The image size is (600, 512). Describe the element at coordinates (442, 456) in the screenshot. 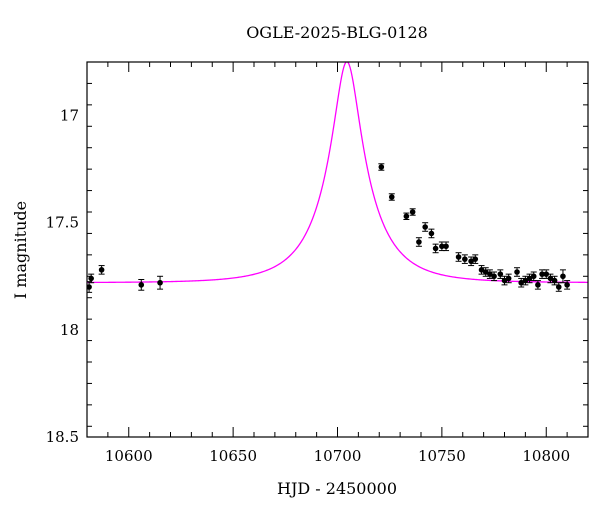

I see `x-tick-label: 10750` at that location.